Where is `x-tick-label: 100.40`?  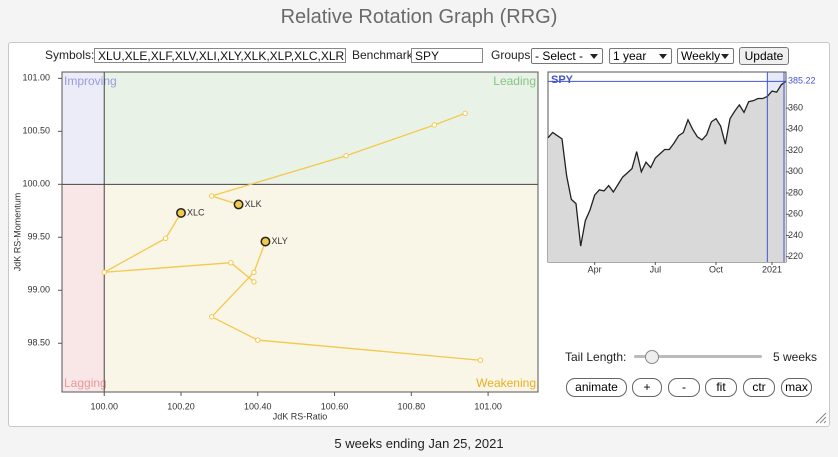 x-tick-label: 100.40 is located at coordinates (258, 406).